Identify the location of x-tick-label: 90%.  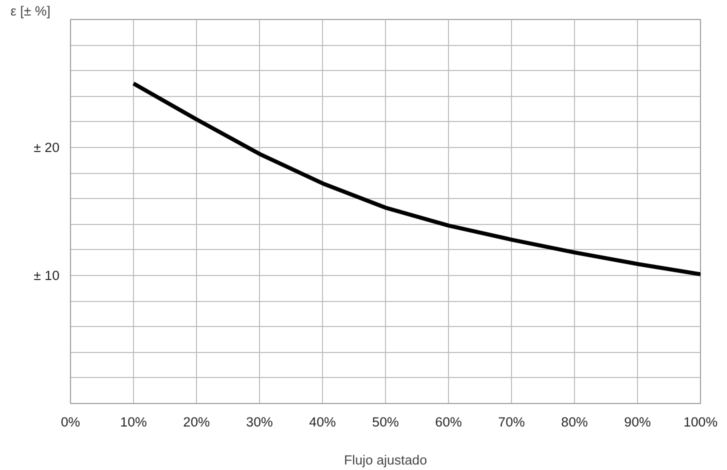
(637, 422).